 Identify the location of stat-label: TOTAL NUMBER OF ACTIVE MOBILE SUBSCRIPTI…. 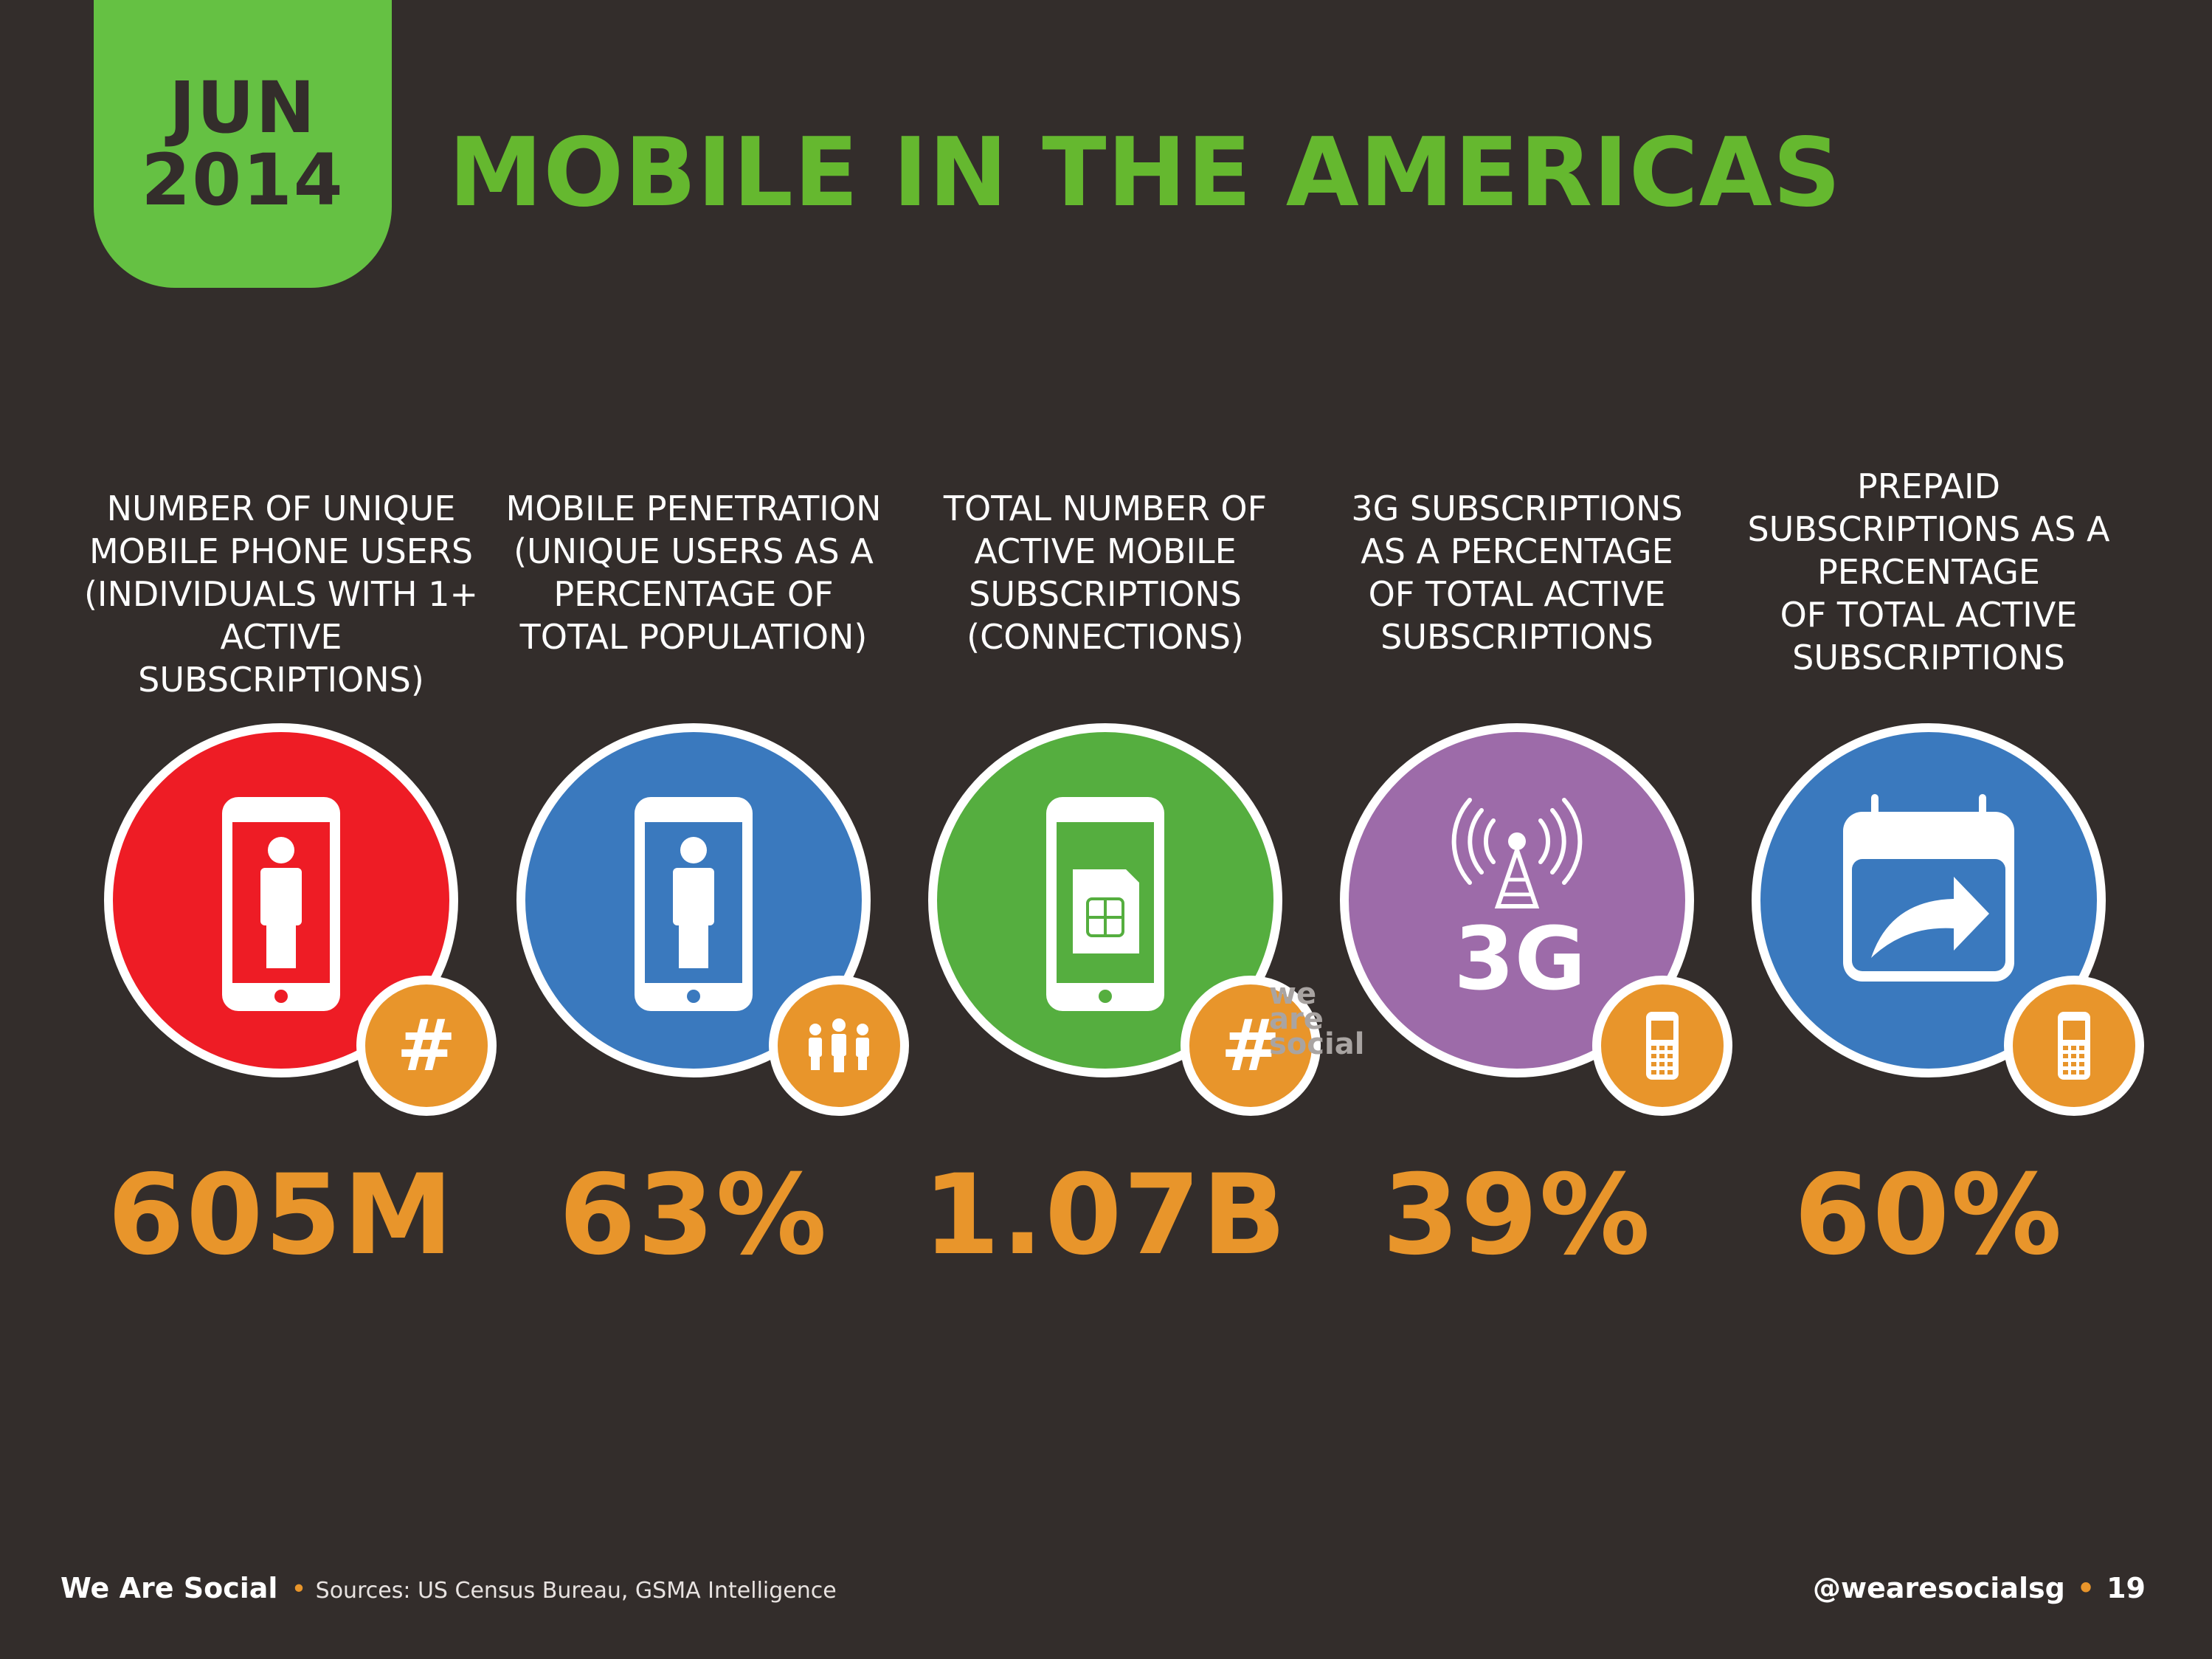
(1105, 573).